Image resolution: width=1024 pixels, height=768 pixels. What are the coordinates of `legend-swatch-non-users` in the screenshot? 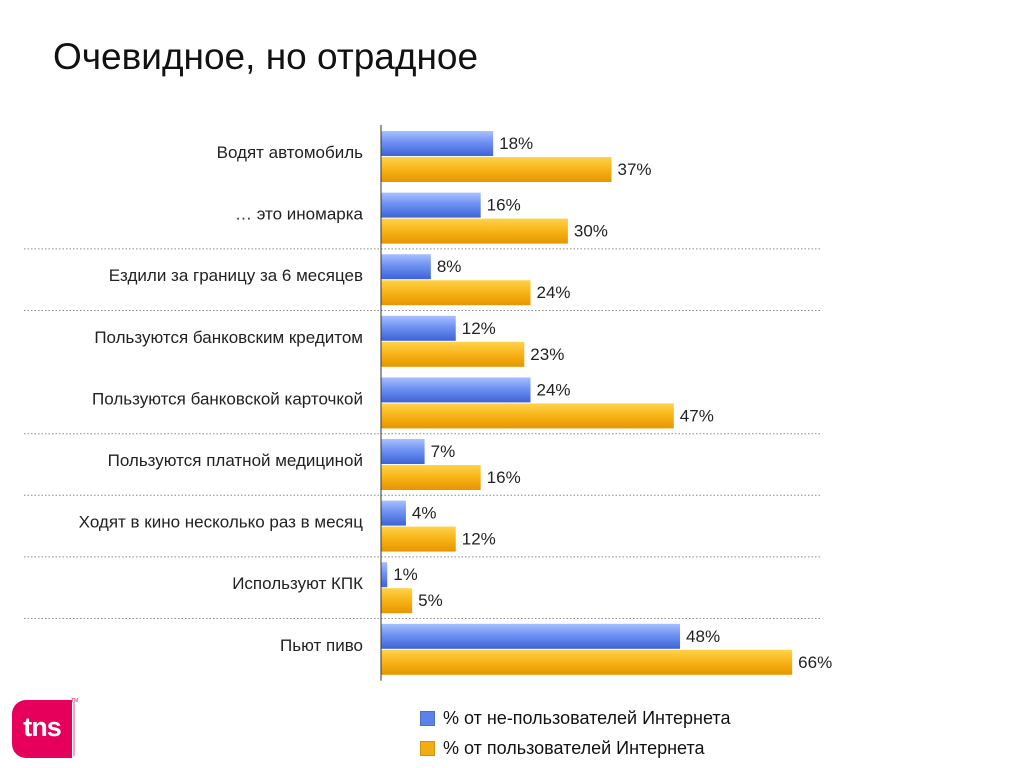 It's located at (427, 718).